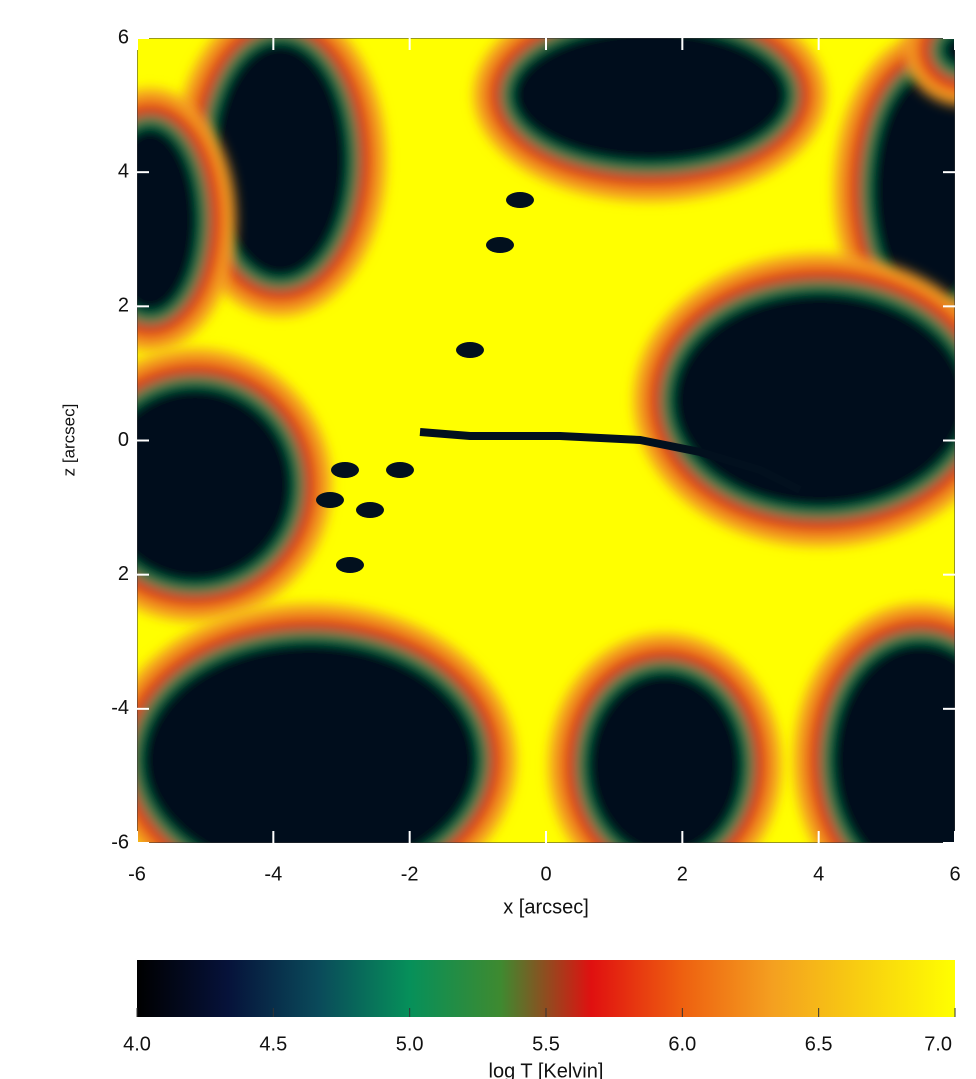  What do you see at coordinates (546, 907) in the screenshot?
I see `x-axis-label: x [arcsec]` at bounding box center [546, 907].